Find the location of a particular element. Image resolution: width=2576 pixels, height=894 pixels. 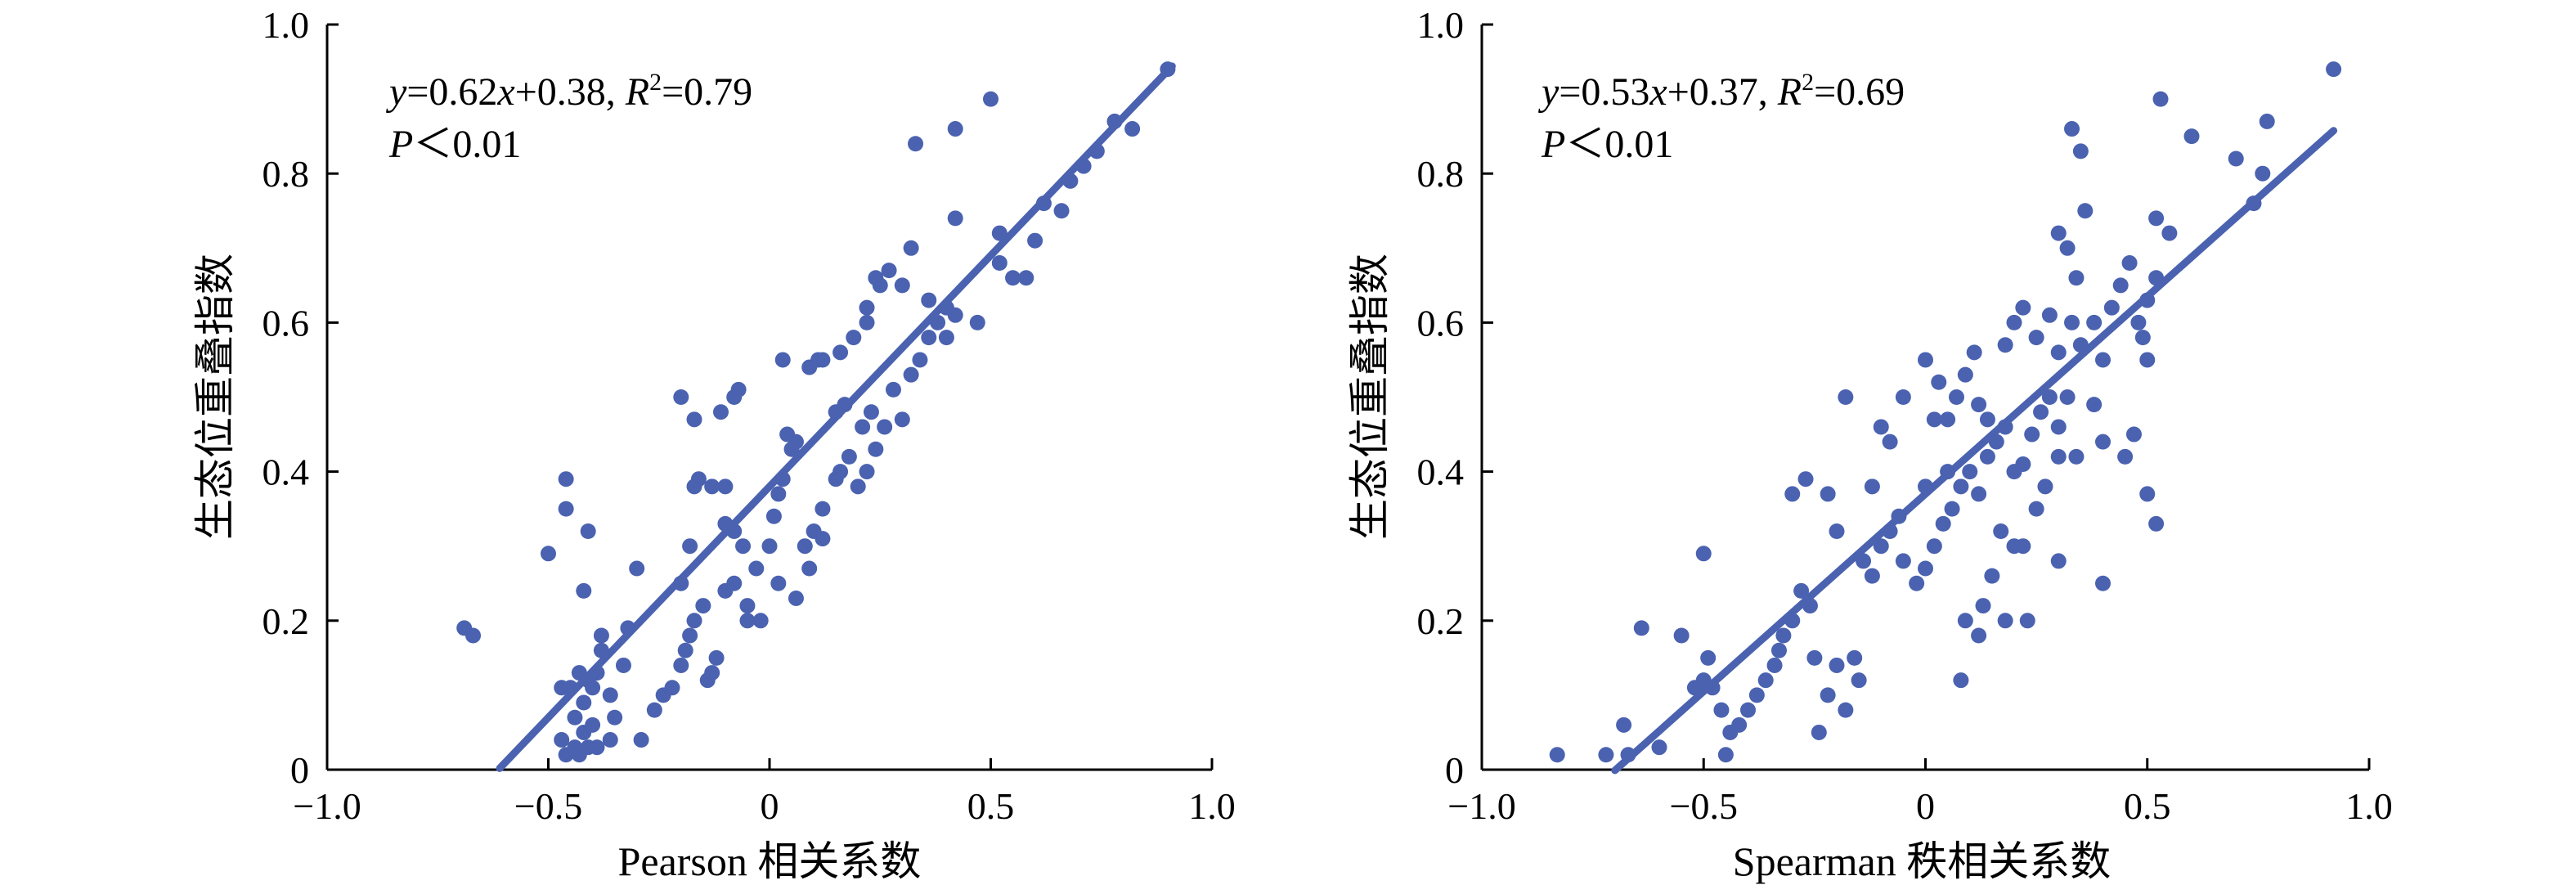

y-axis-title: 生态位重叠指数 is located at coordinates (215, 397).